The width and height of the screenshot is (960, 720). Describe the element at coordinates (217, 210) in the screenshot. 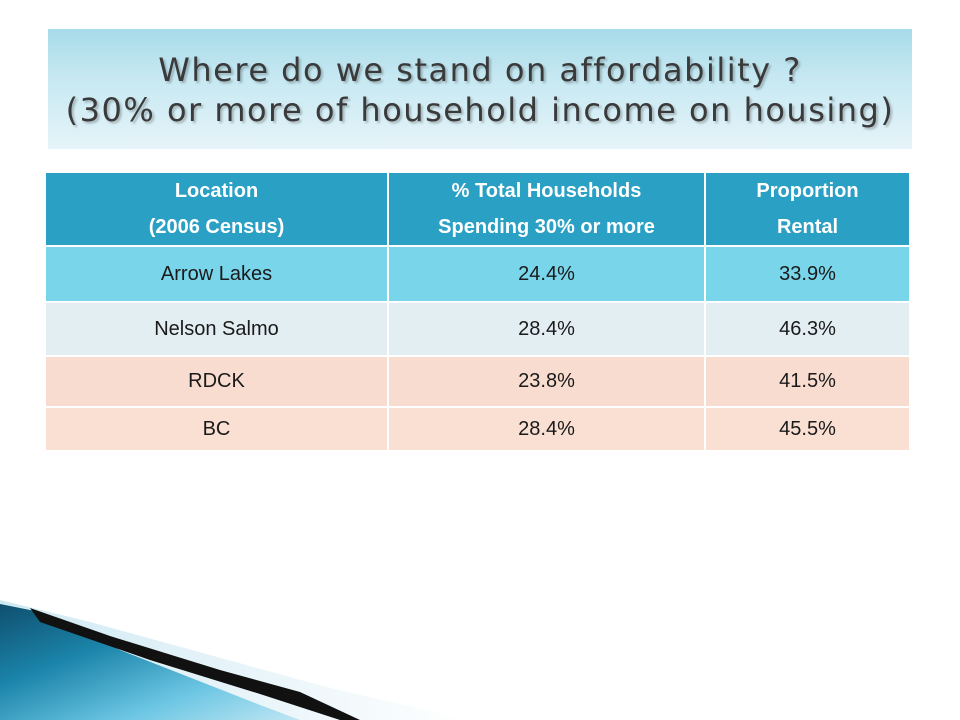

I see `header-location: Location (2006 Census)` at that location.